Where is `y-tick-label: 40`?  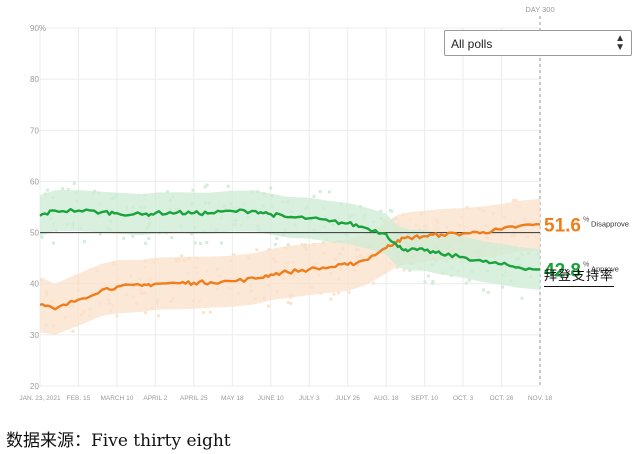
y-tick-label: 40 is located at coordinates (34, 284).